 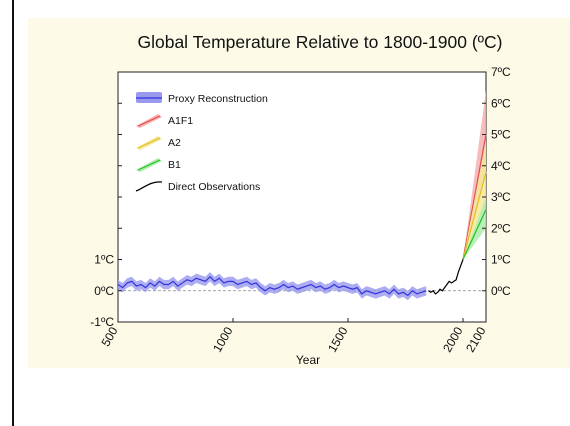 I want to click on legend-label-direct-observations: Direct Observations, so click(x=214, y=187).